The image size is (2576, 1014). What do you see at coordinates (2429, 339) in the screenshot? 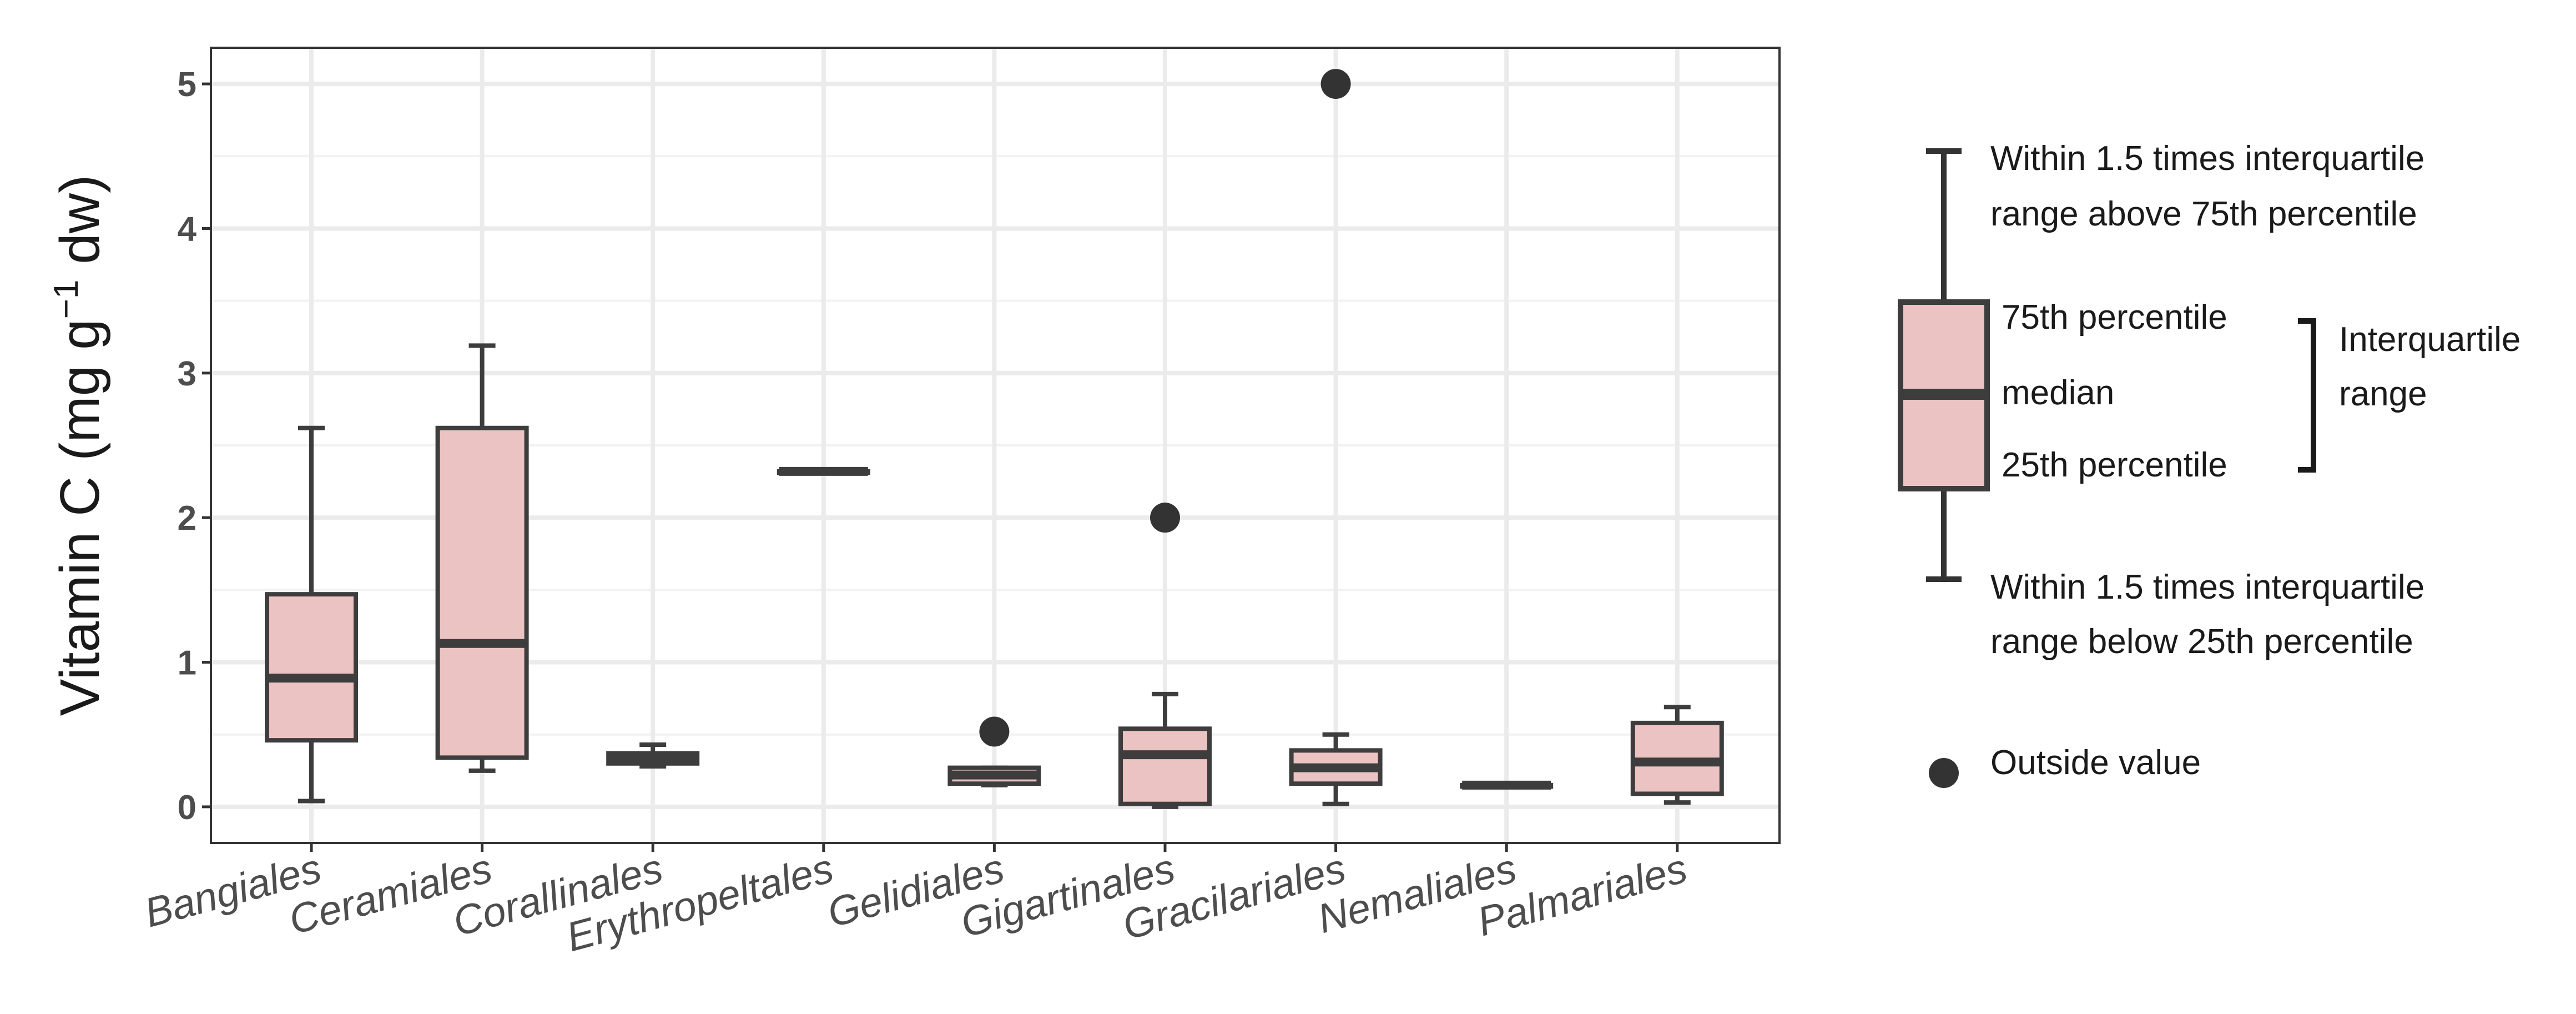
I see `legend-iqr-text-1: Interquartile` at bounding box center [2429, 339].